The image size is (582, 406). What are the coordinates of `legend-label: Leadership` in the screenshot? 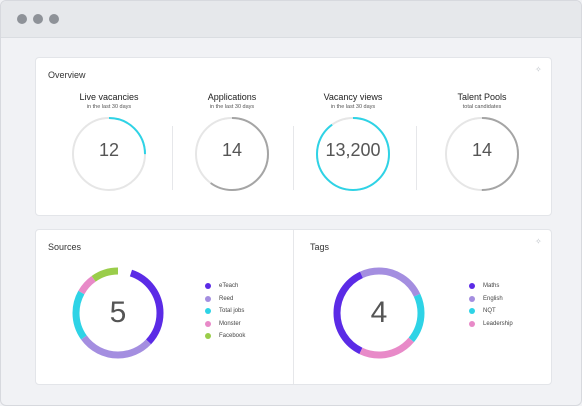 It's located at (498, 323).